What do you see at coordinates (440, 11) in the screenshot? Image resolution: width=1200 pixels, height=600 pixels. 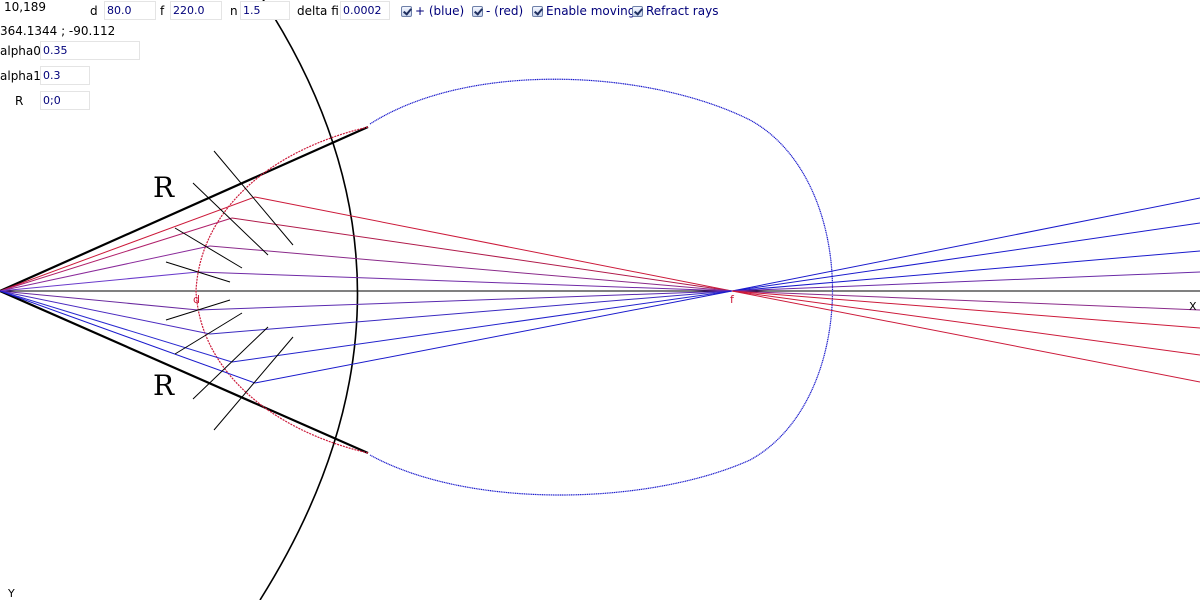 I see `checkbox-plus-blue-label: + (blue)` at bounding box center [440, 11].